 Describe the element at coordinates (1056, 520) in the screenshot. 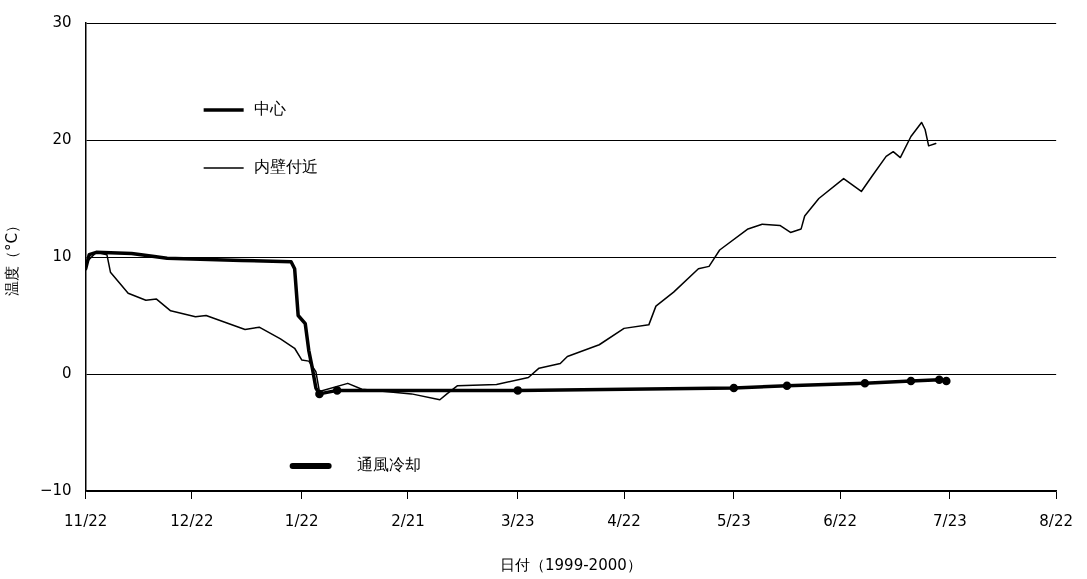

I see `x-tick-label: 8/22` at that location.